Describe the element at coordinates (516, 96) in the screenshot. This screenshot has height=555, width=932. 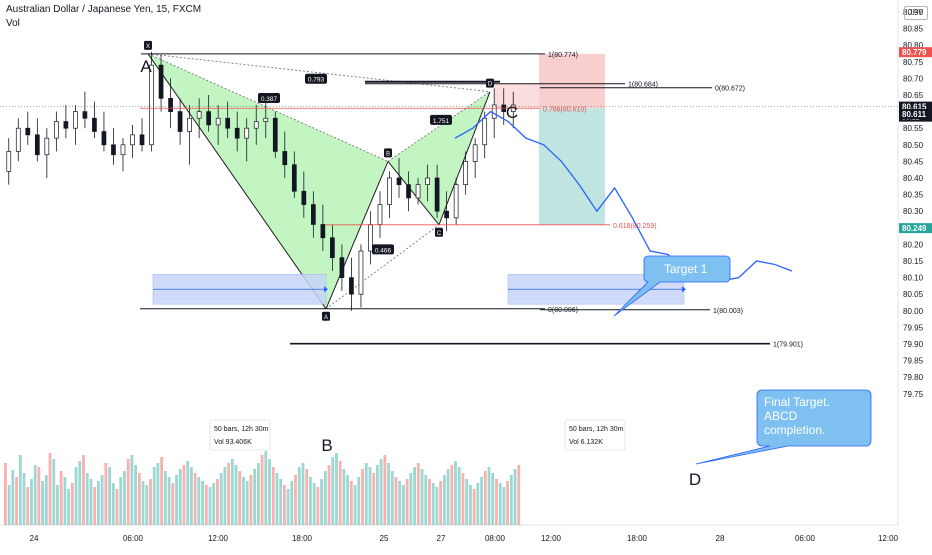
I see `entry-zone` at that location.